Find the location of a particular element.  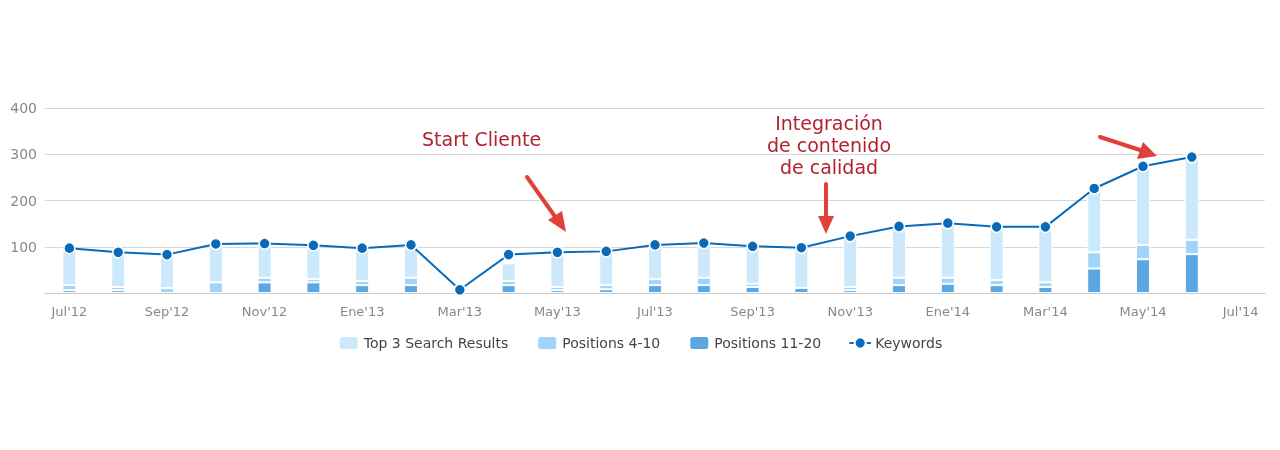

x-tick-label: Mar'14 is located at coordinates (1045, 311).